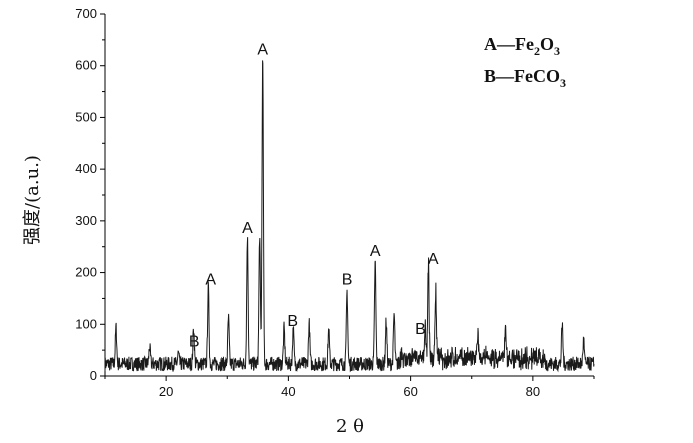  I want to click on y-tick-label: 200, so click(86, 272).